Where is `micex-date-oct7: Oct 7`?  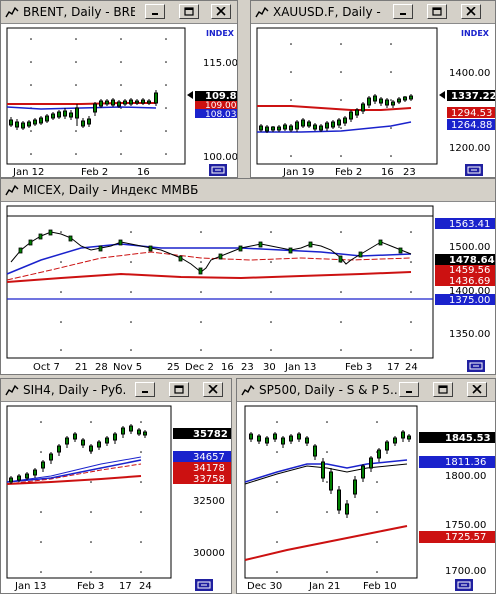
micex-date-oct7: Oct 7 is located at coordinates (46, 367).